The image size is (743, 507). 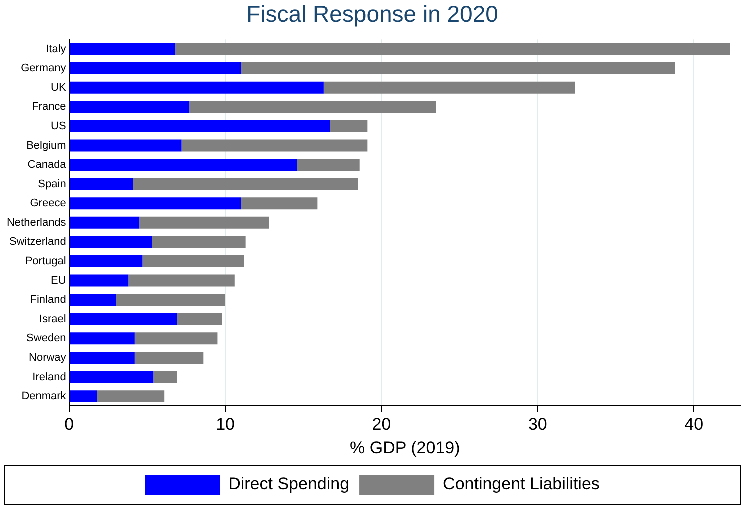 What do you see at coordinates (49, 107) in the screenshot?
I see `y-tick-label: France` at bounding box center [49, 107].